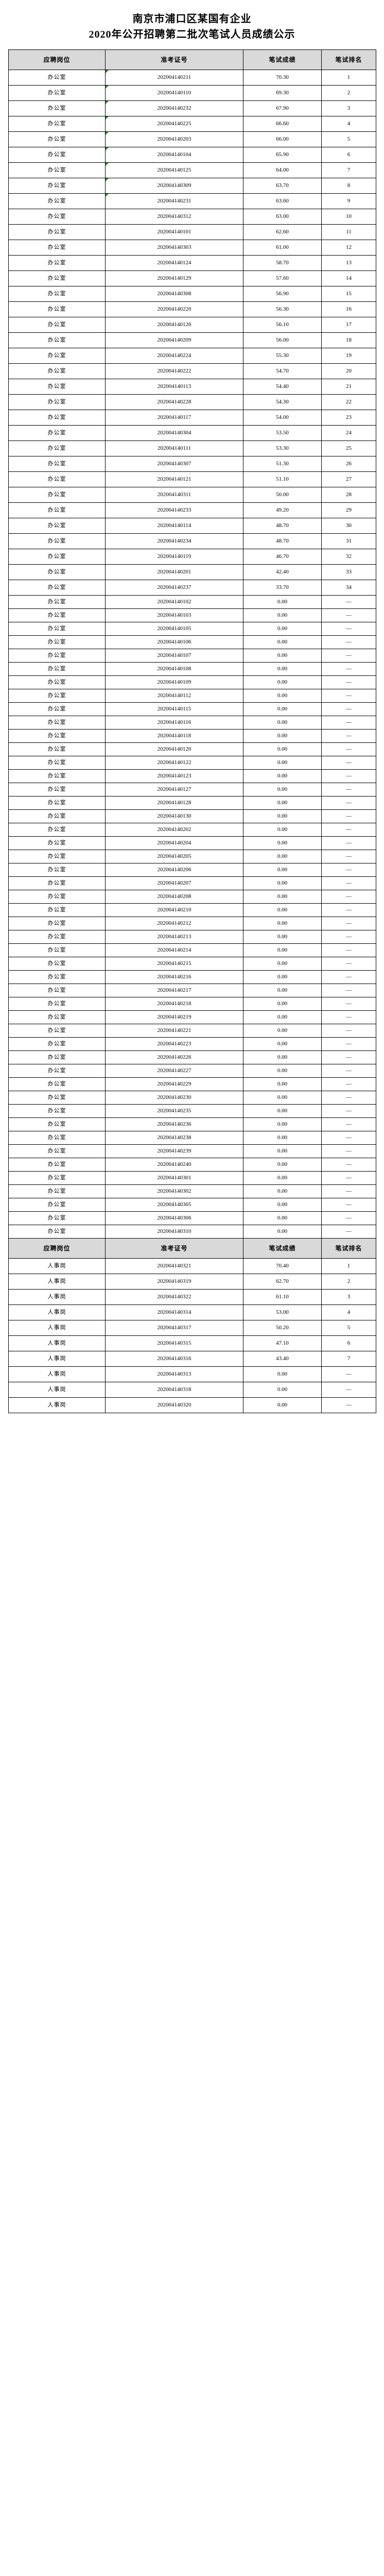  I want to click on cell-score: 56.30, so click(282, 309).